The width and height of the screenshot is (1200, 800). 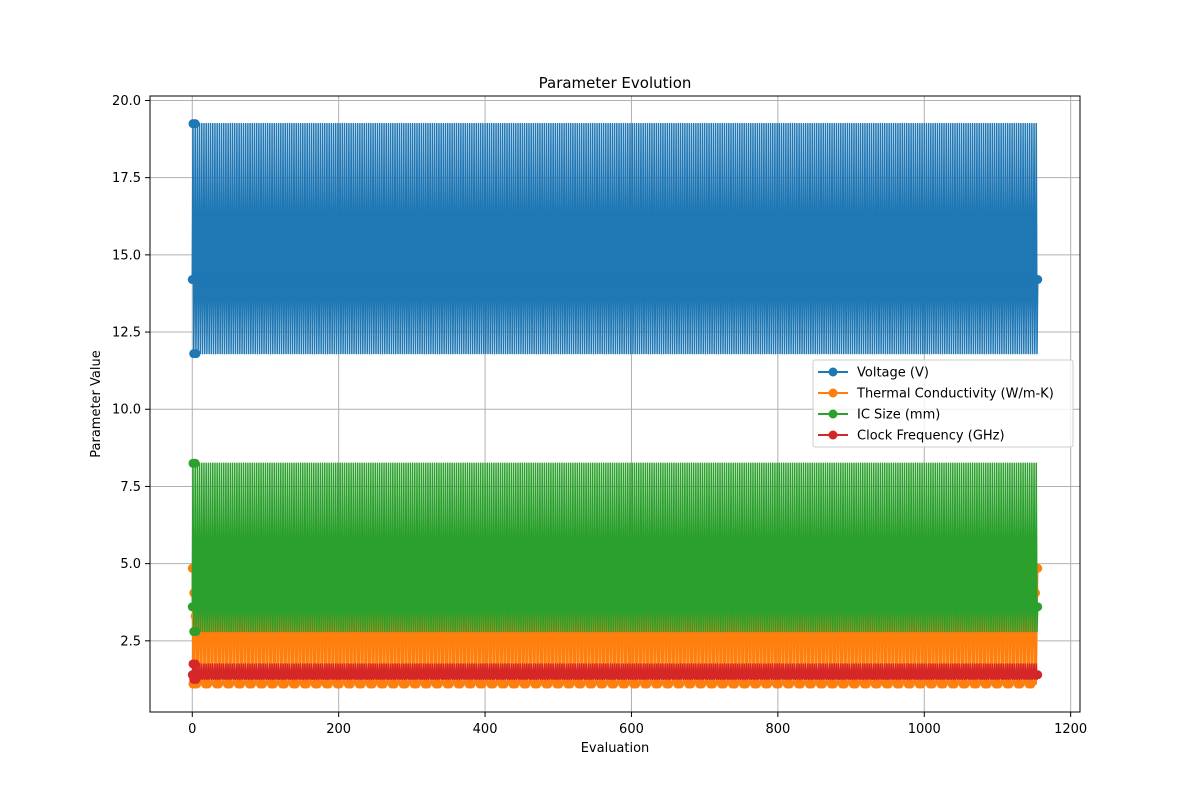 I want to click on legend-box, so click(x=943, y=403).